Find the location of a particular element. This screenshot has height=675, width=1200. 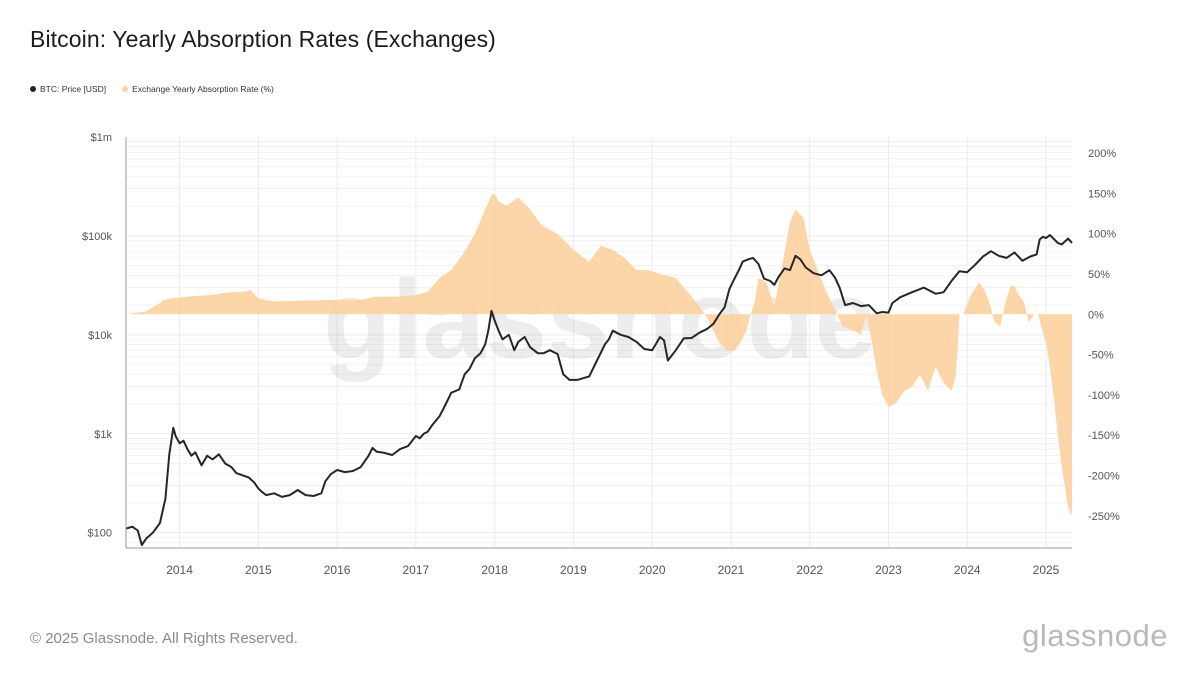

x-tick-label: 2019 is located at coordinates (573, 570).